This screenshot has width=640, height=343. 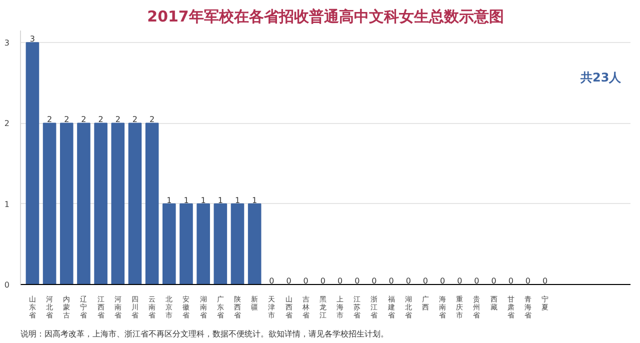 I want to click on y-tick-label: 2, so click(x=7, y=123).